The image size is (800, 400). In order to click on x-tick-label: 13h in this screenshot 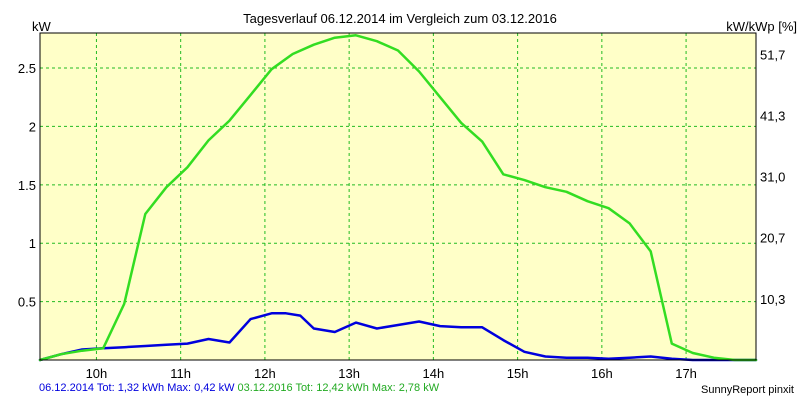, I will do `click(349, 373)`.